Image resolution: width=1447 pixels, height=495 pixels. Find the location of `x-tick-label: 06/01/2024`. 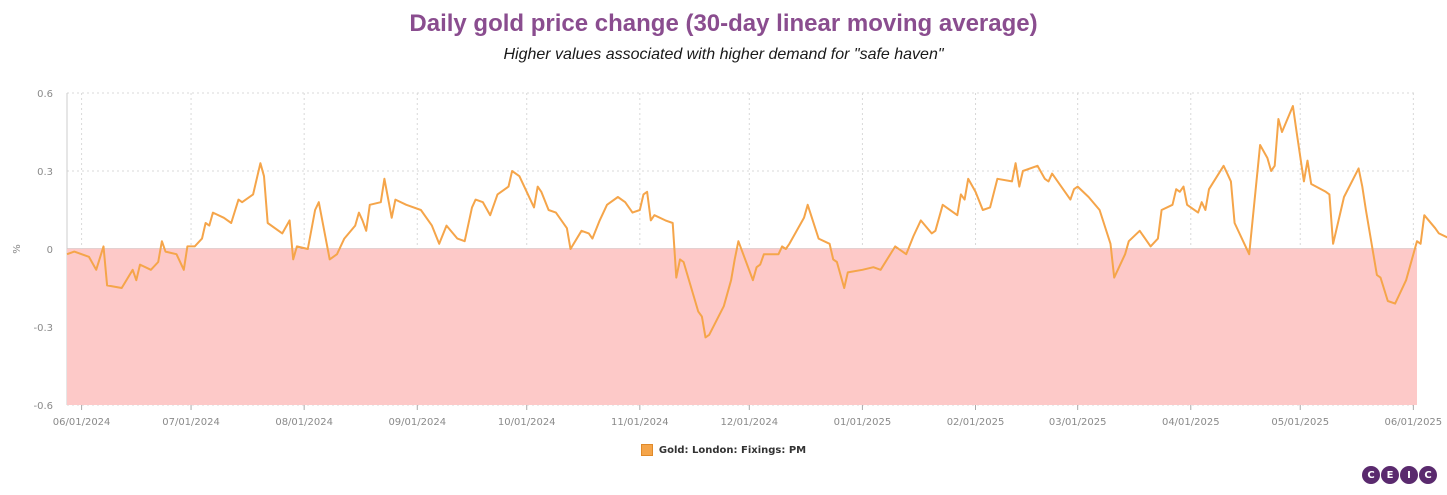

x-tick-label: 06/01/2024 is located at coordinates (82, 422).